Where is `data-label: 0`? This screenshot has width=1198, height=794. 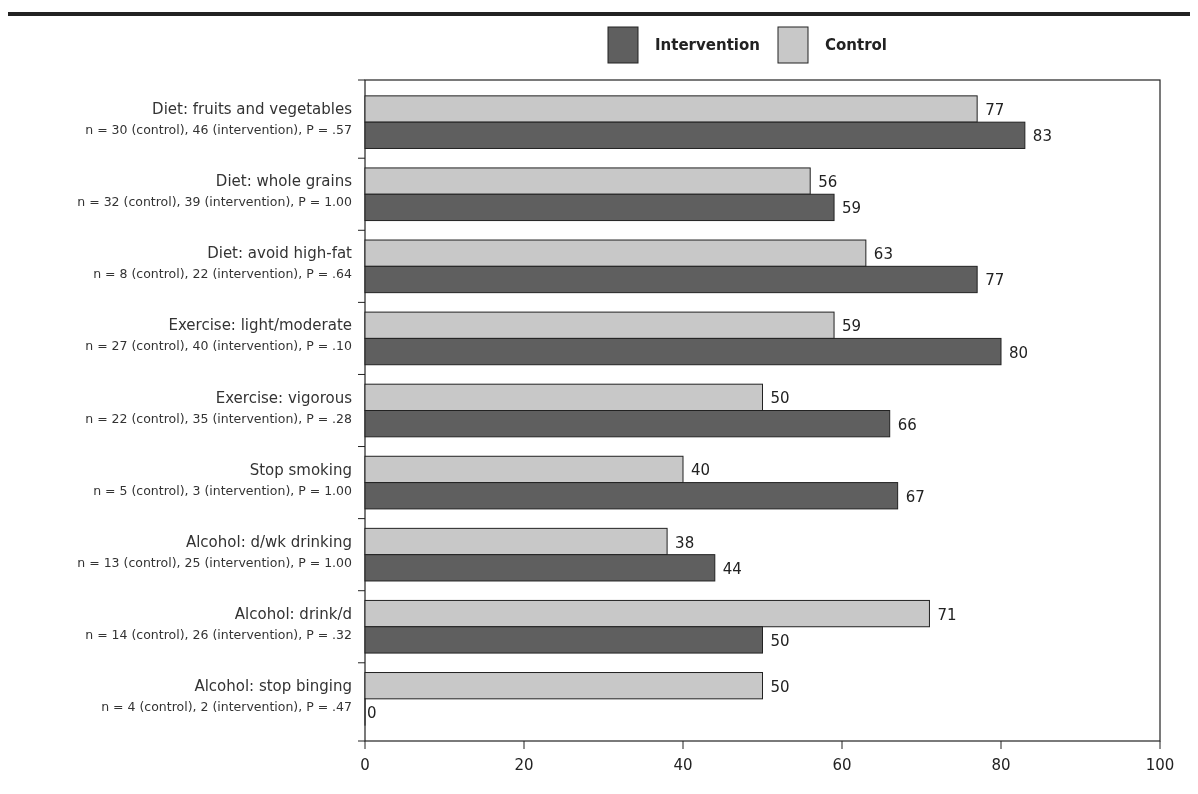 data-label: 0 is located at coordinates (372, 712).